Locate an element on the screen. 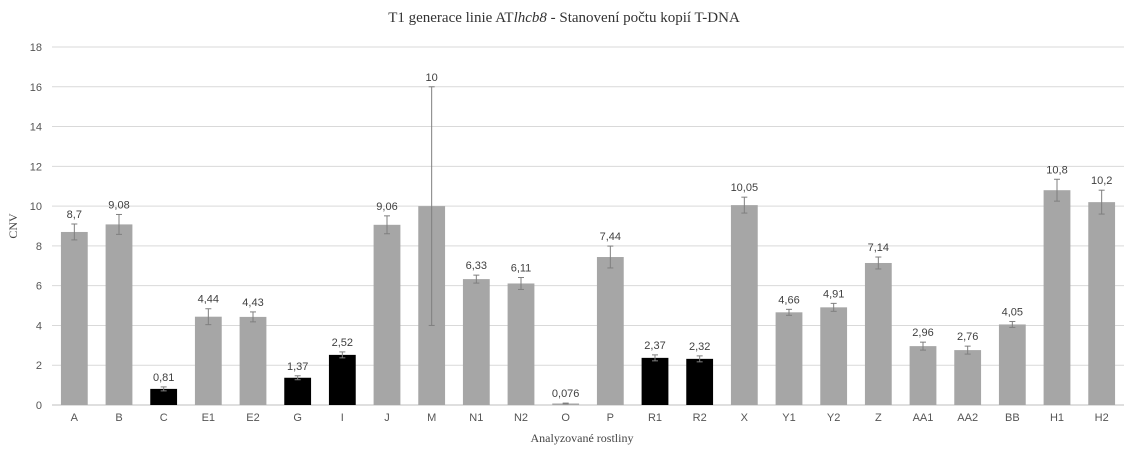 The image size is (1128, 450). data-label-h2: 10,2 is located at coordinates (1101, 181).